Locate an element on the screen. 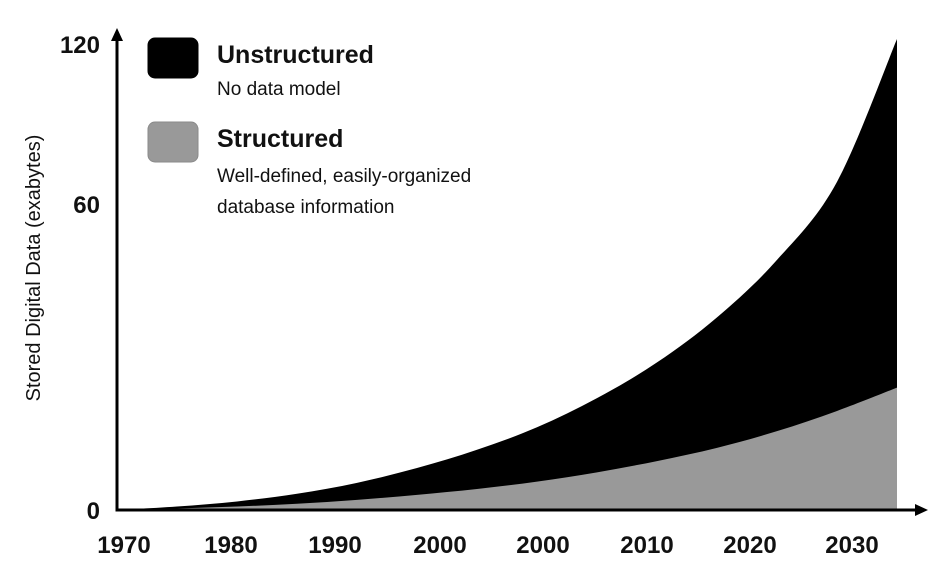  legend-description-structured: database information is located at coordinates (305, 207).